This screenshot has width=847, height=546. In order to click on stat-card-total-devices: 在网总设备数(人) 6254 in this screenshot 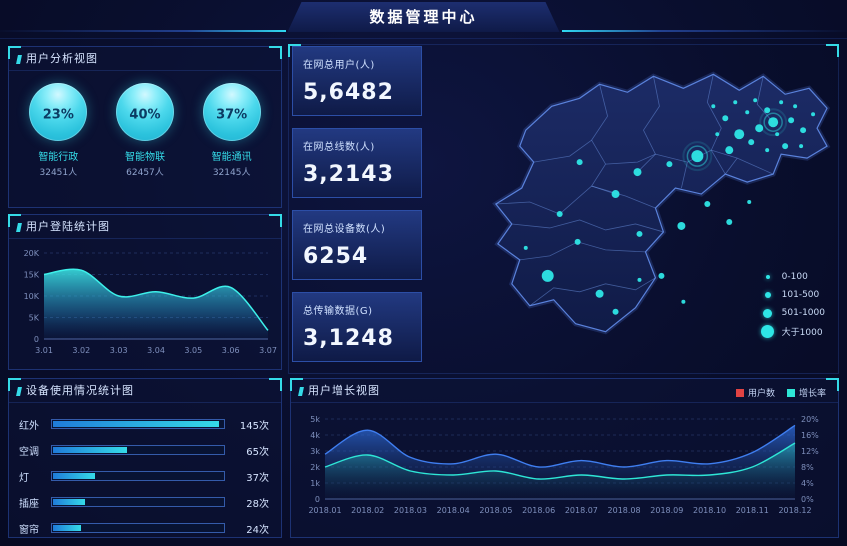, I will do `click(357, 245)`.